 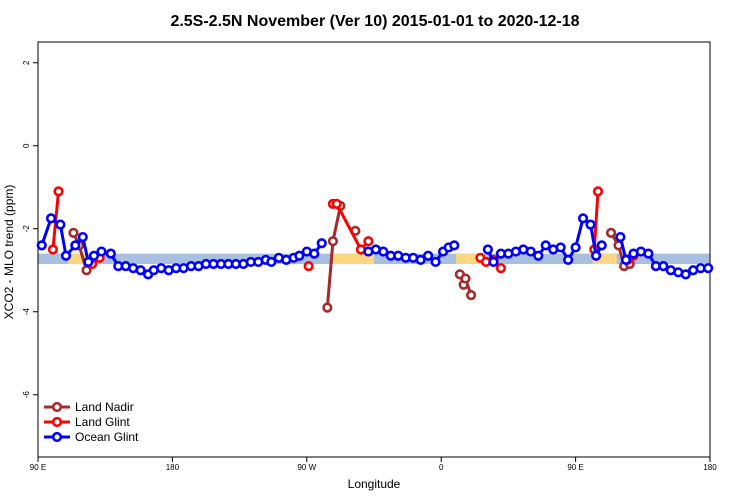 What do you see at coordinates (107, 437) in the screenshot?
I see `legend-ocean-glint-label: Ocean Glint` at bounding box center [107, 437].